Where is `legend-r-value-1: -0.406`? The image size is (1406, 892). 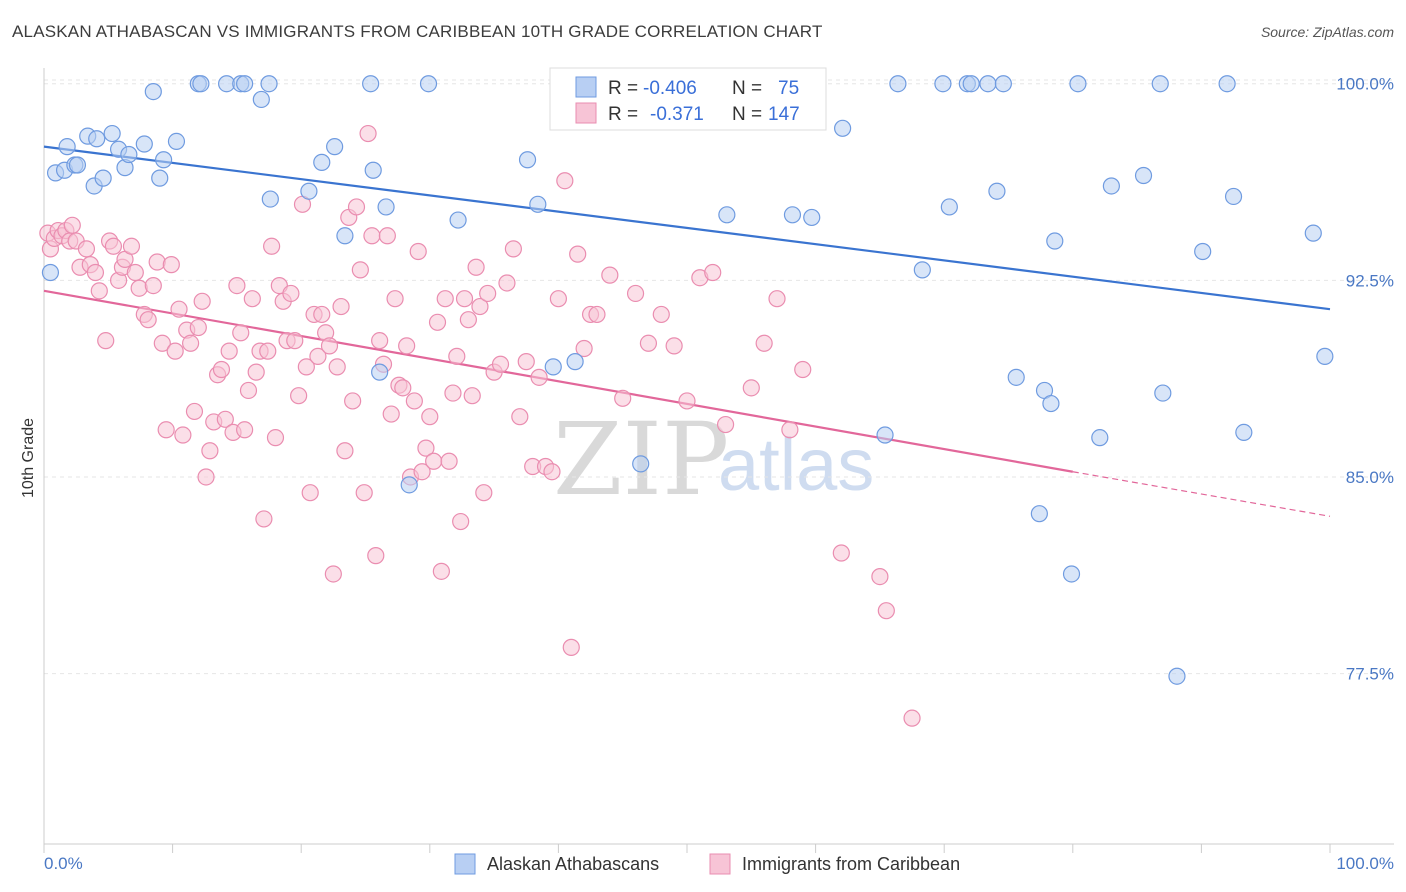 legend-r-value-1: -0.406 is located at coordinates (670, 88).